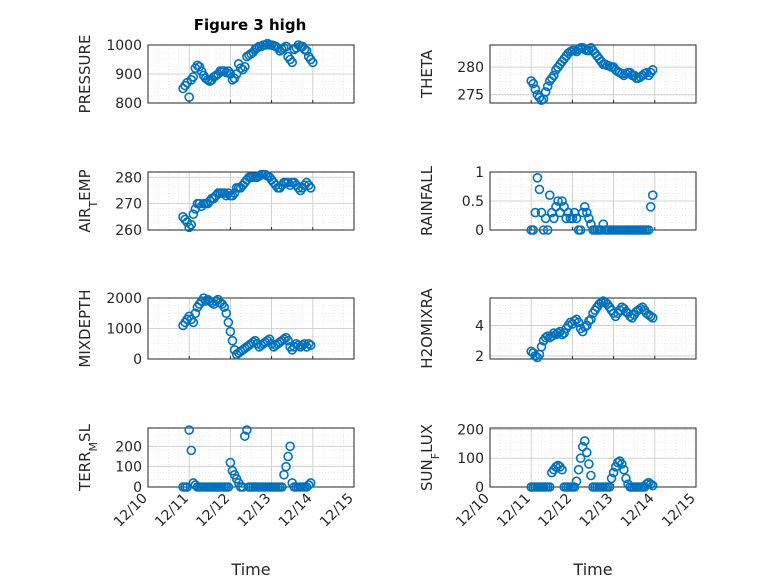 Image resolution: width=778 pixels, height=588 pixels. Describe the element at coordinates (479, 173) in the screenshot. I see `y-tick-label: 1` at that location.